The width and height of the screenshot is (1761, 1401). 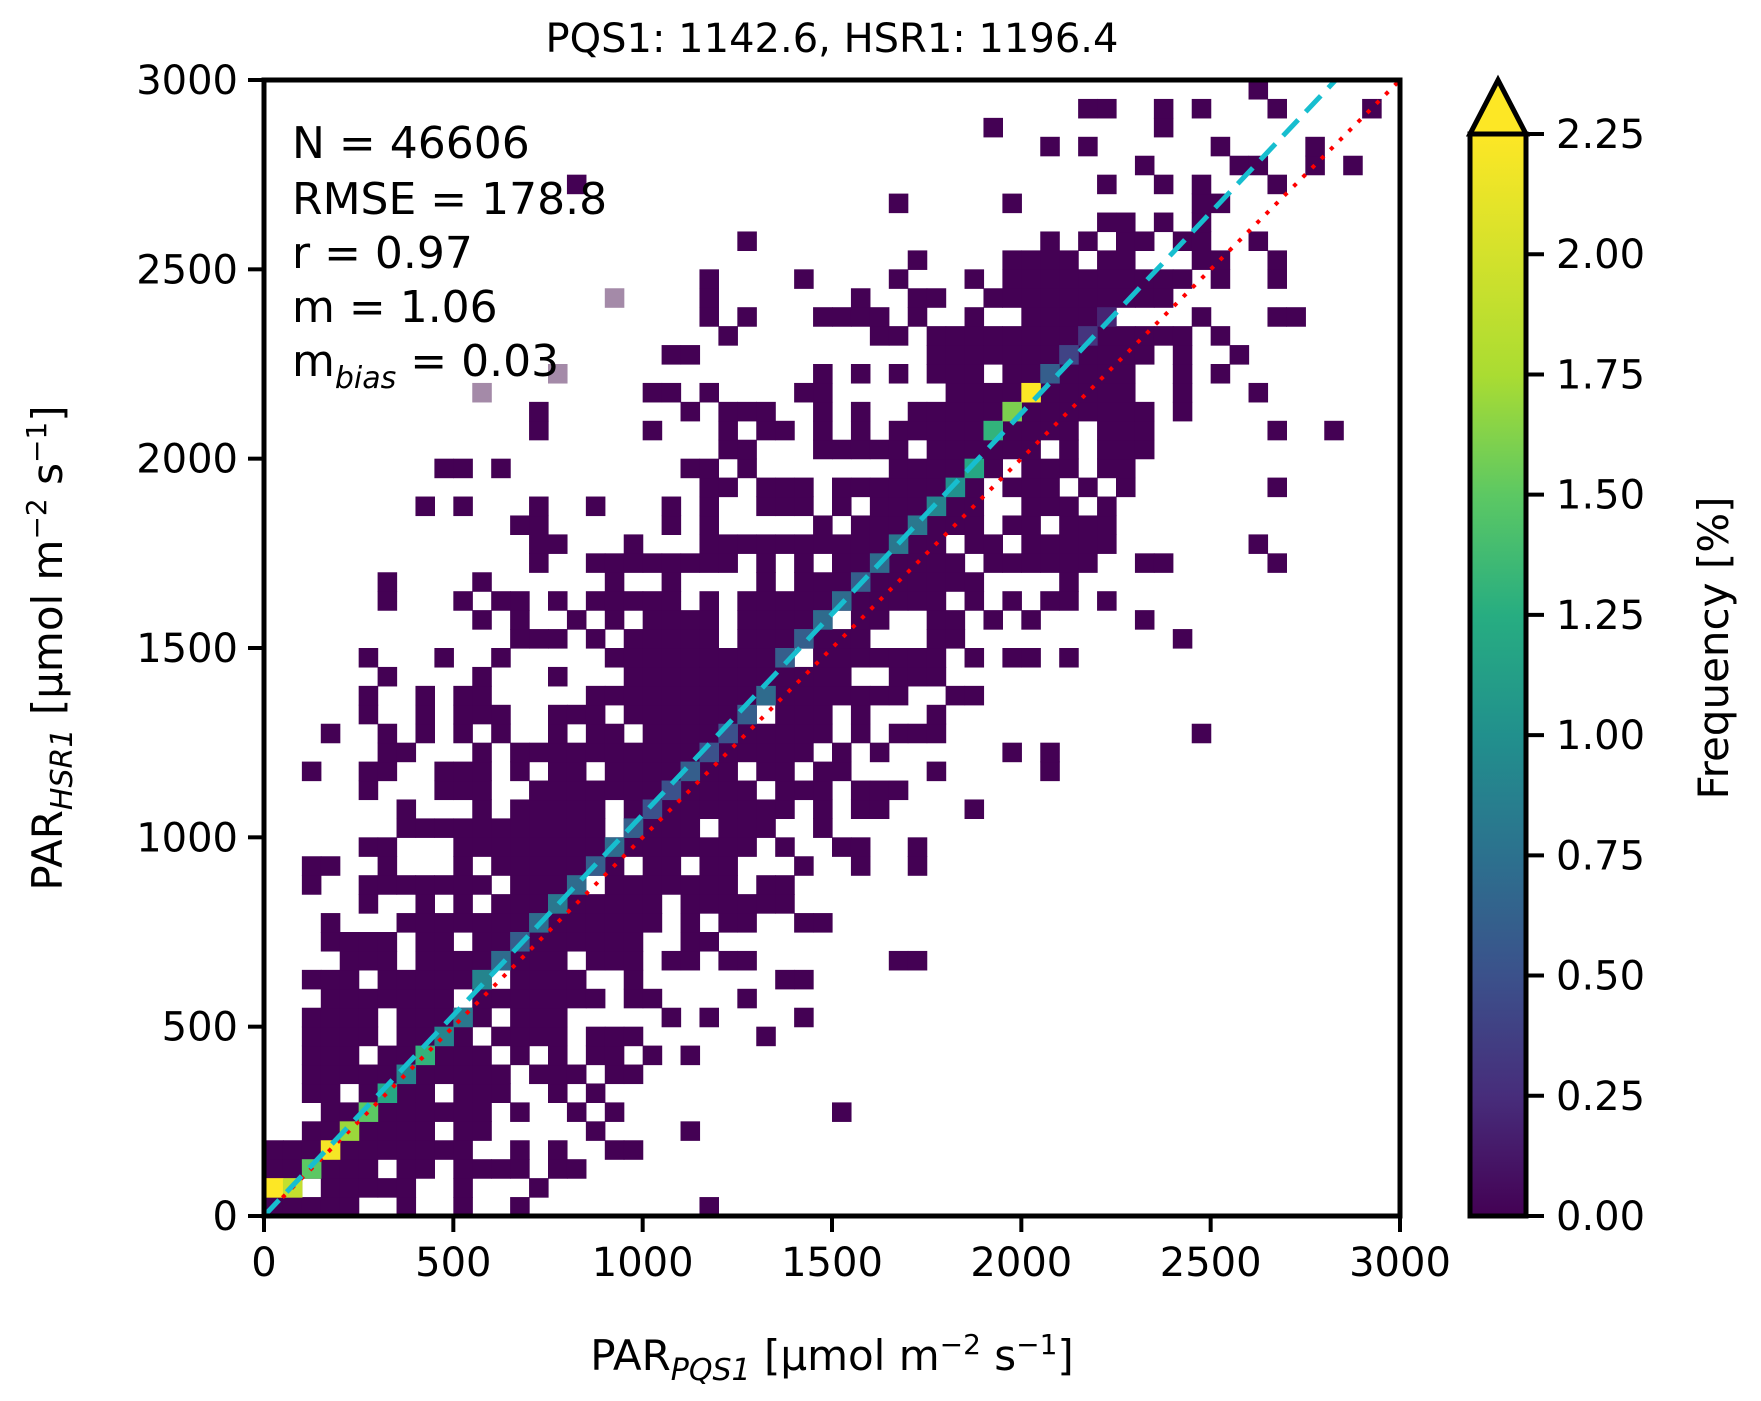 What do you see at coordinates (1600, 977) in the screenshot?
I see `colorbar-tick-label: 0.50` at bounding box center [1600, 977].